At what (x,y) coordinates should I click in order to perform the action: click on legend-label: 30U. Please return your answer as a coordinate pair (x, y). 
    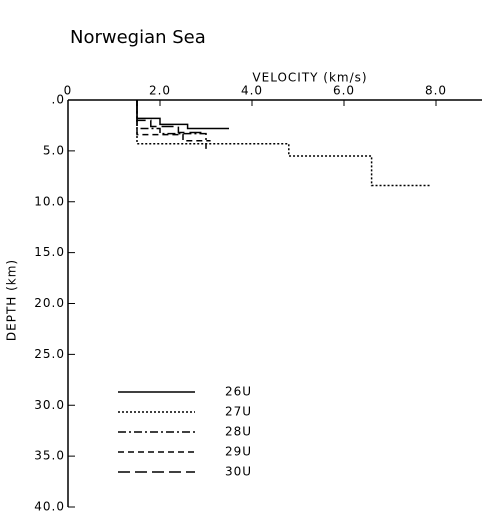
    Looking at the image, I should click on (238, 472).